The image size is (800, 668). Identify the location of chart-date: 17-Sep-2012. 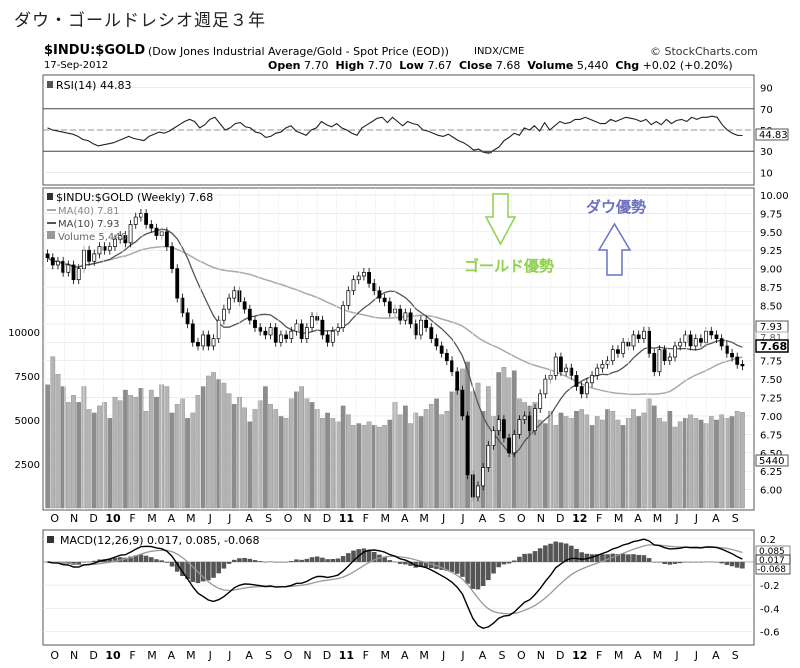
(76, 65).